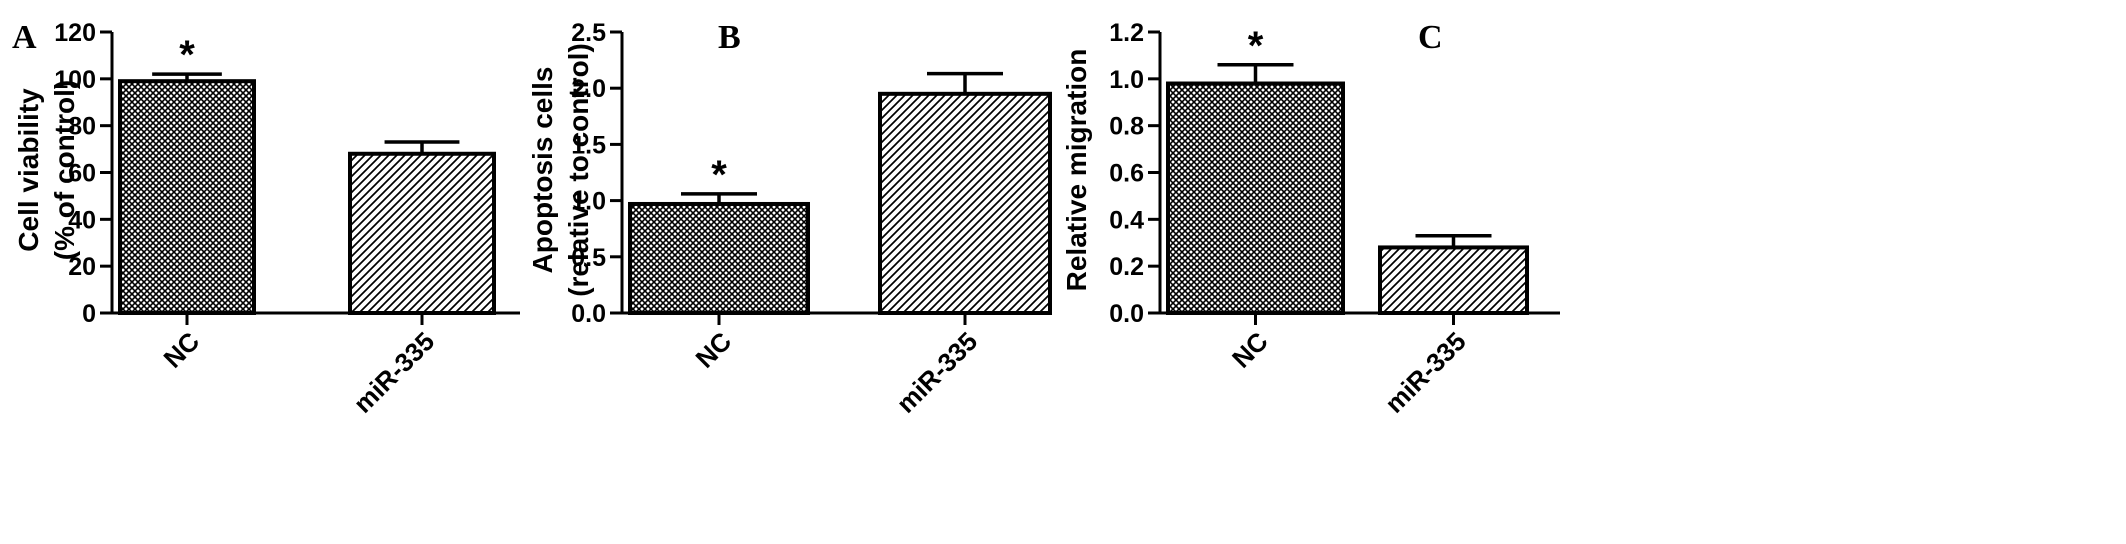 The width and height of the screenshot is (2126, 544). What do you see at coordinates (28, 170) in the screenshot?
I see `y-axis-label-line-1: Cell viability` at bounding box center [28, 170].